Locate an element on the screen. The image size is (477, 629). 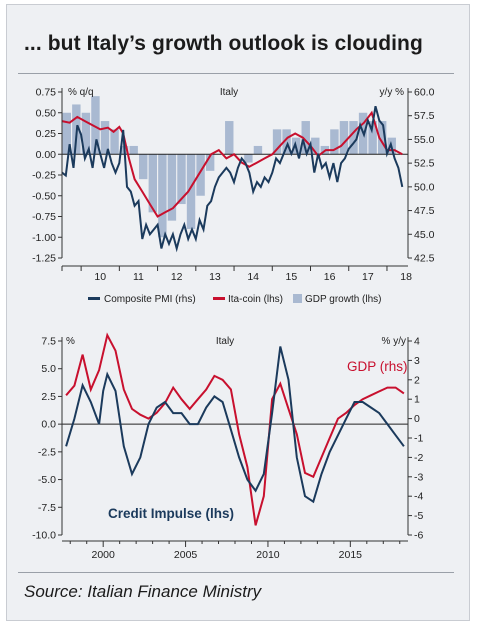
right-tick-label-2: 4 is located at coordinates (417, 342).